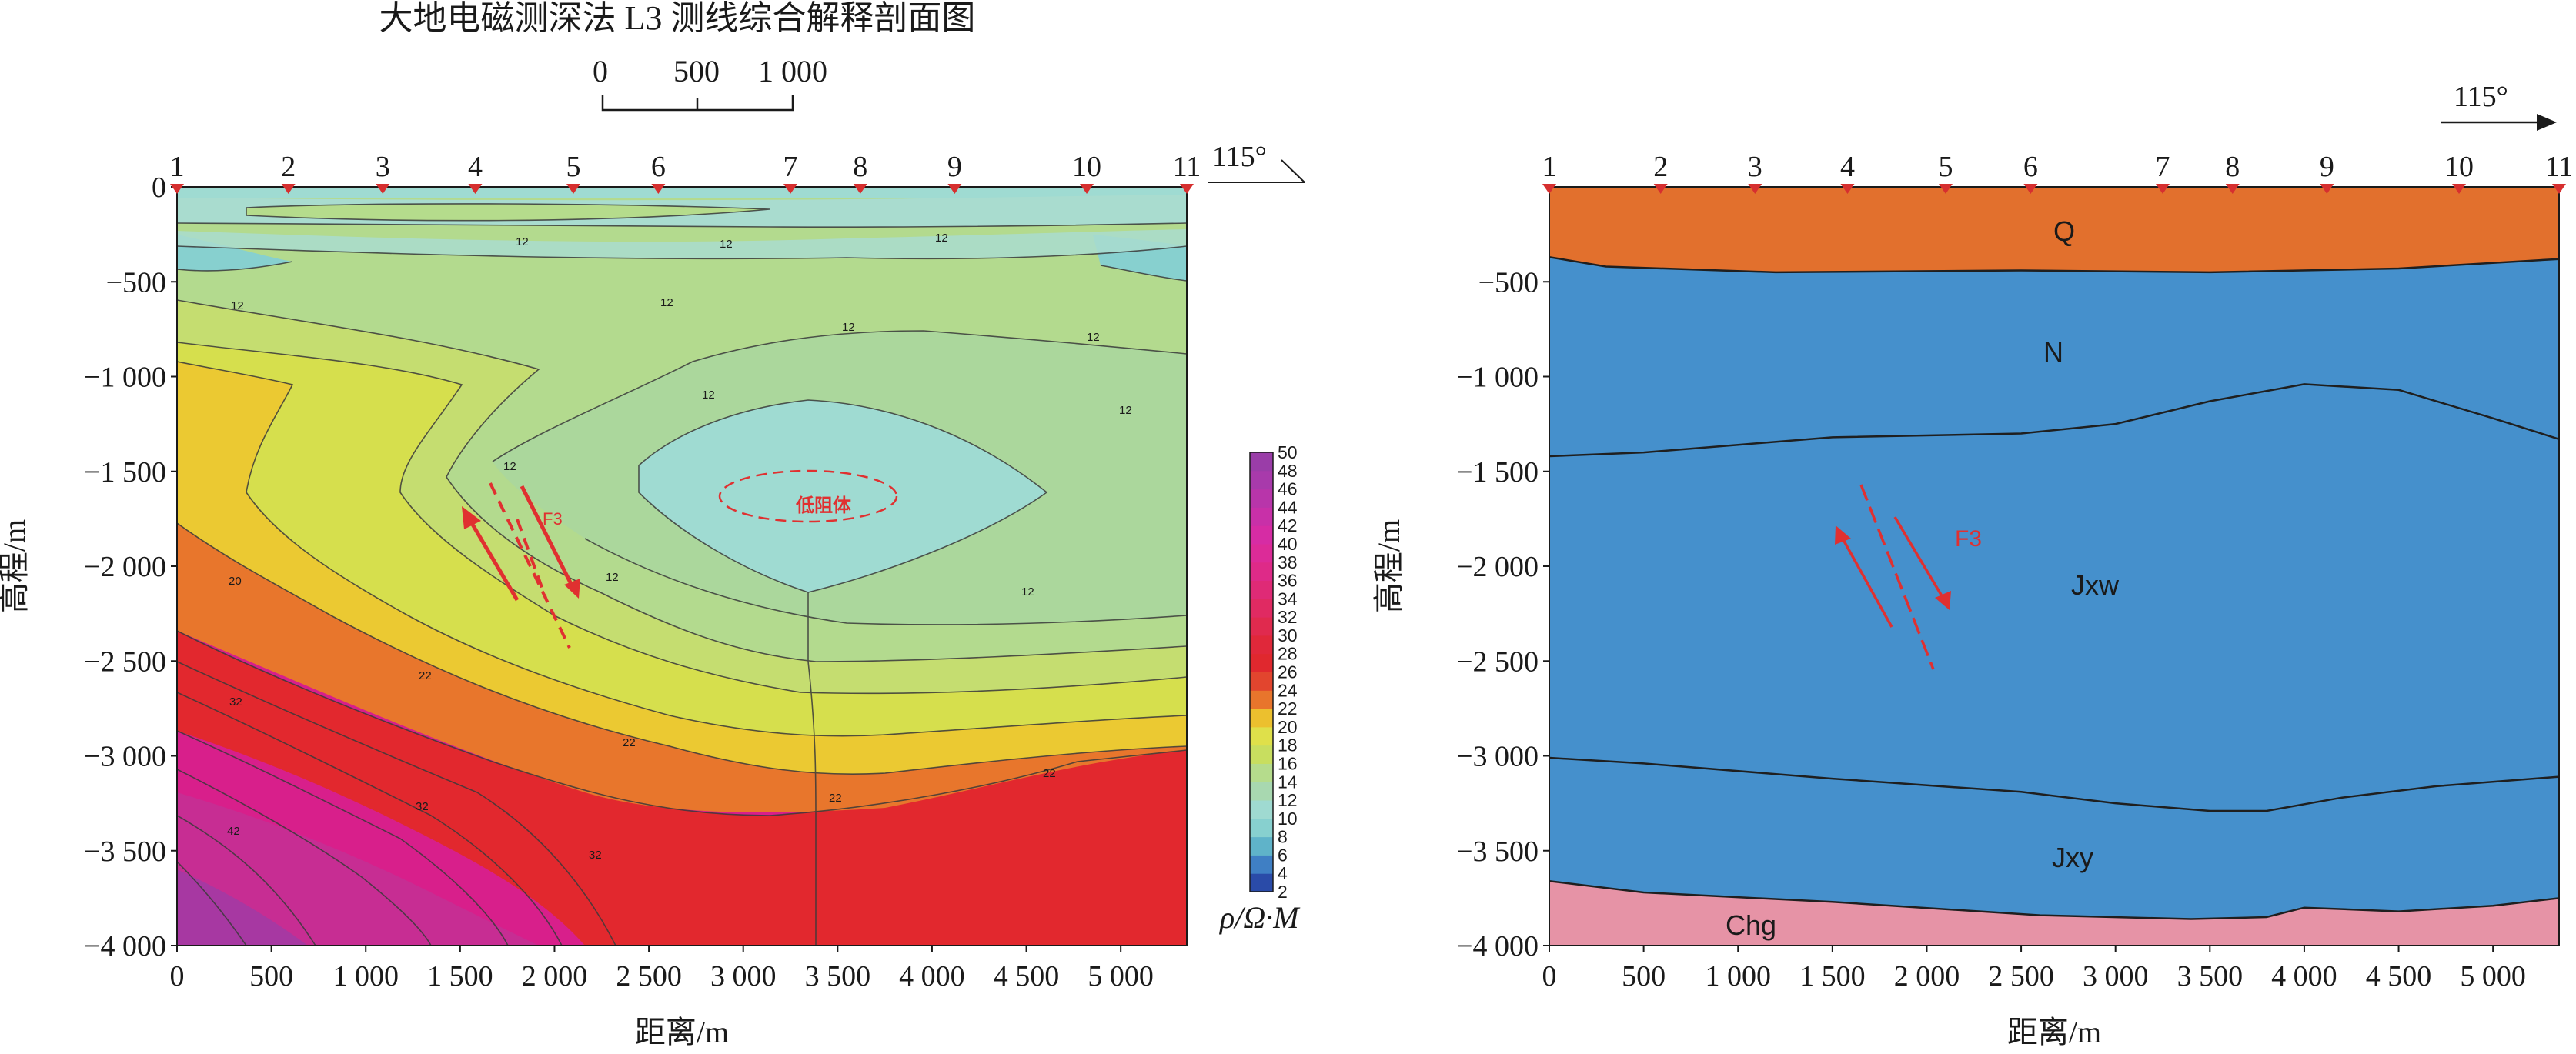 The width and height of the screenshot is (2576, 1054). Describe the element at coordinates (1755, 167) in the screenshot. I see `right-station-label: 3` at that location.